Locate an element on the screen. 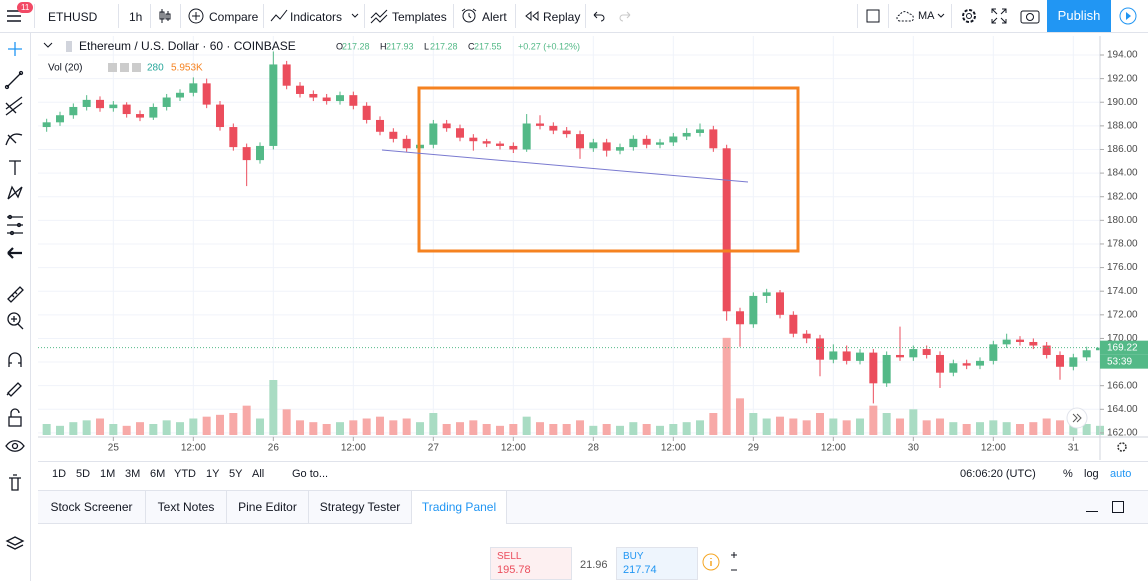 This screenshot has height=584, width=1148. collapse-icon is located at coordinates (48, 45).